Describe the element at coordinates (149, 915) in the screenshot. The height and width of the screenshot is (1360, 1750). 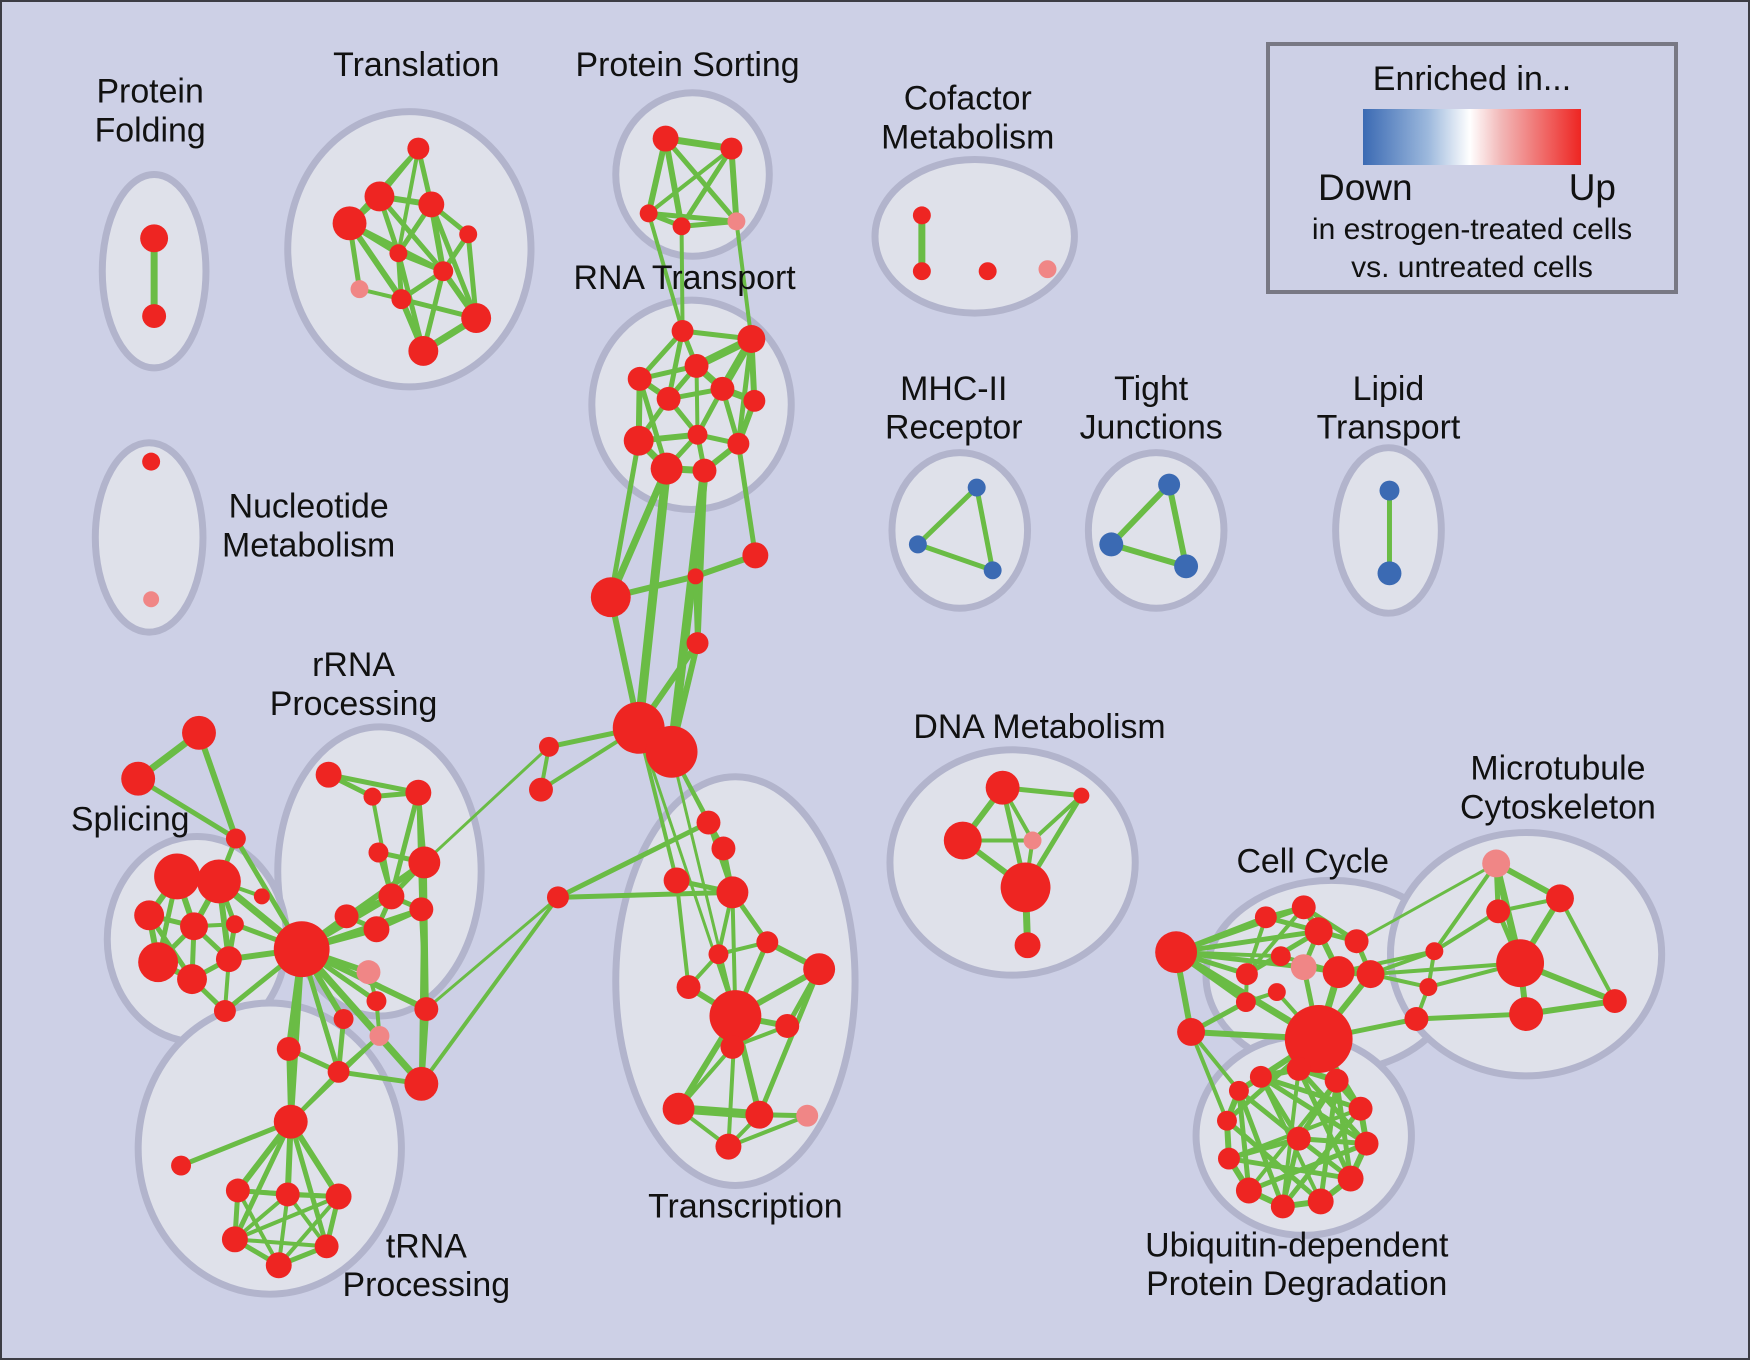
I see `node-sp2` at that location.